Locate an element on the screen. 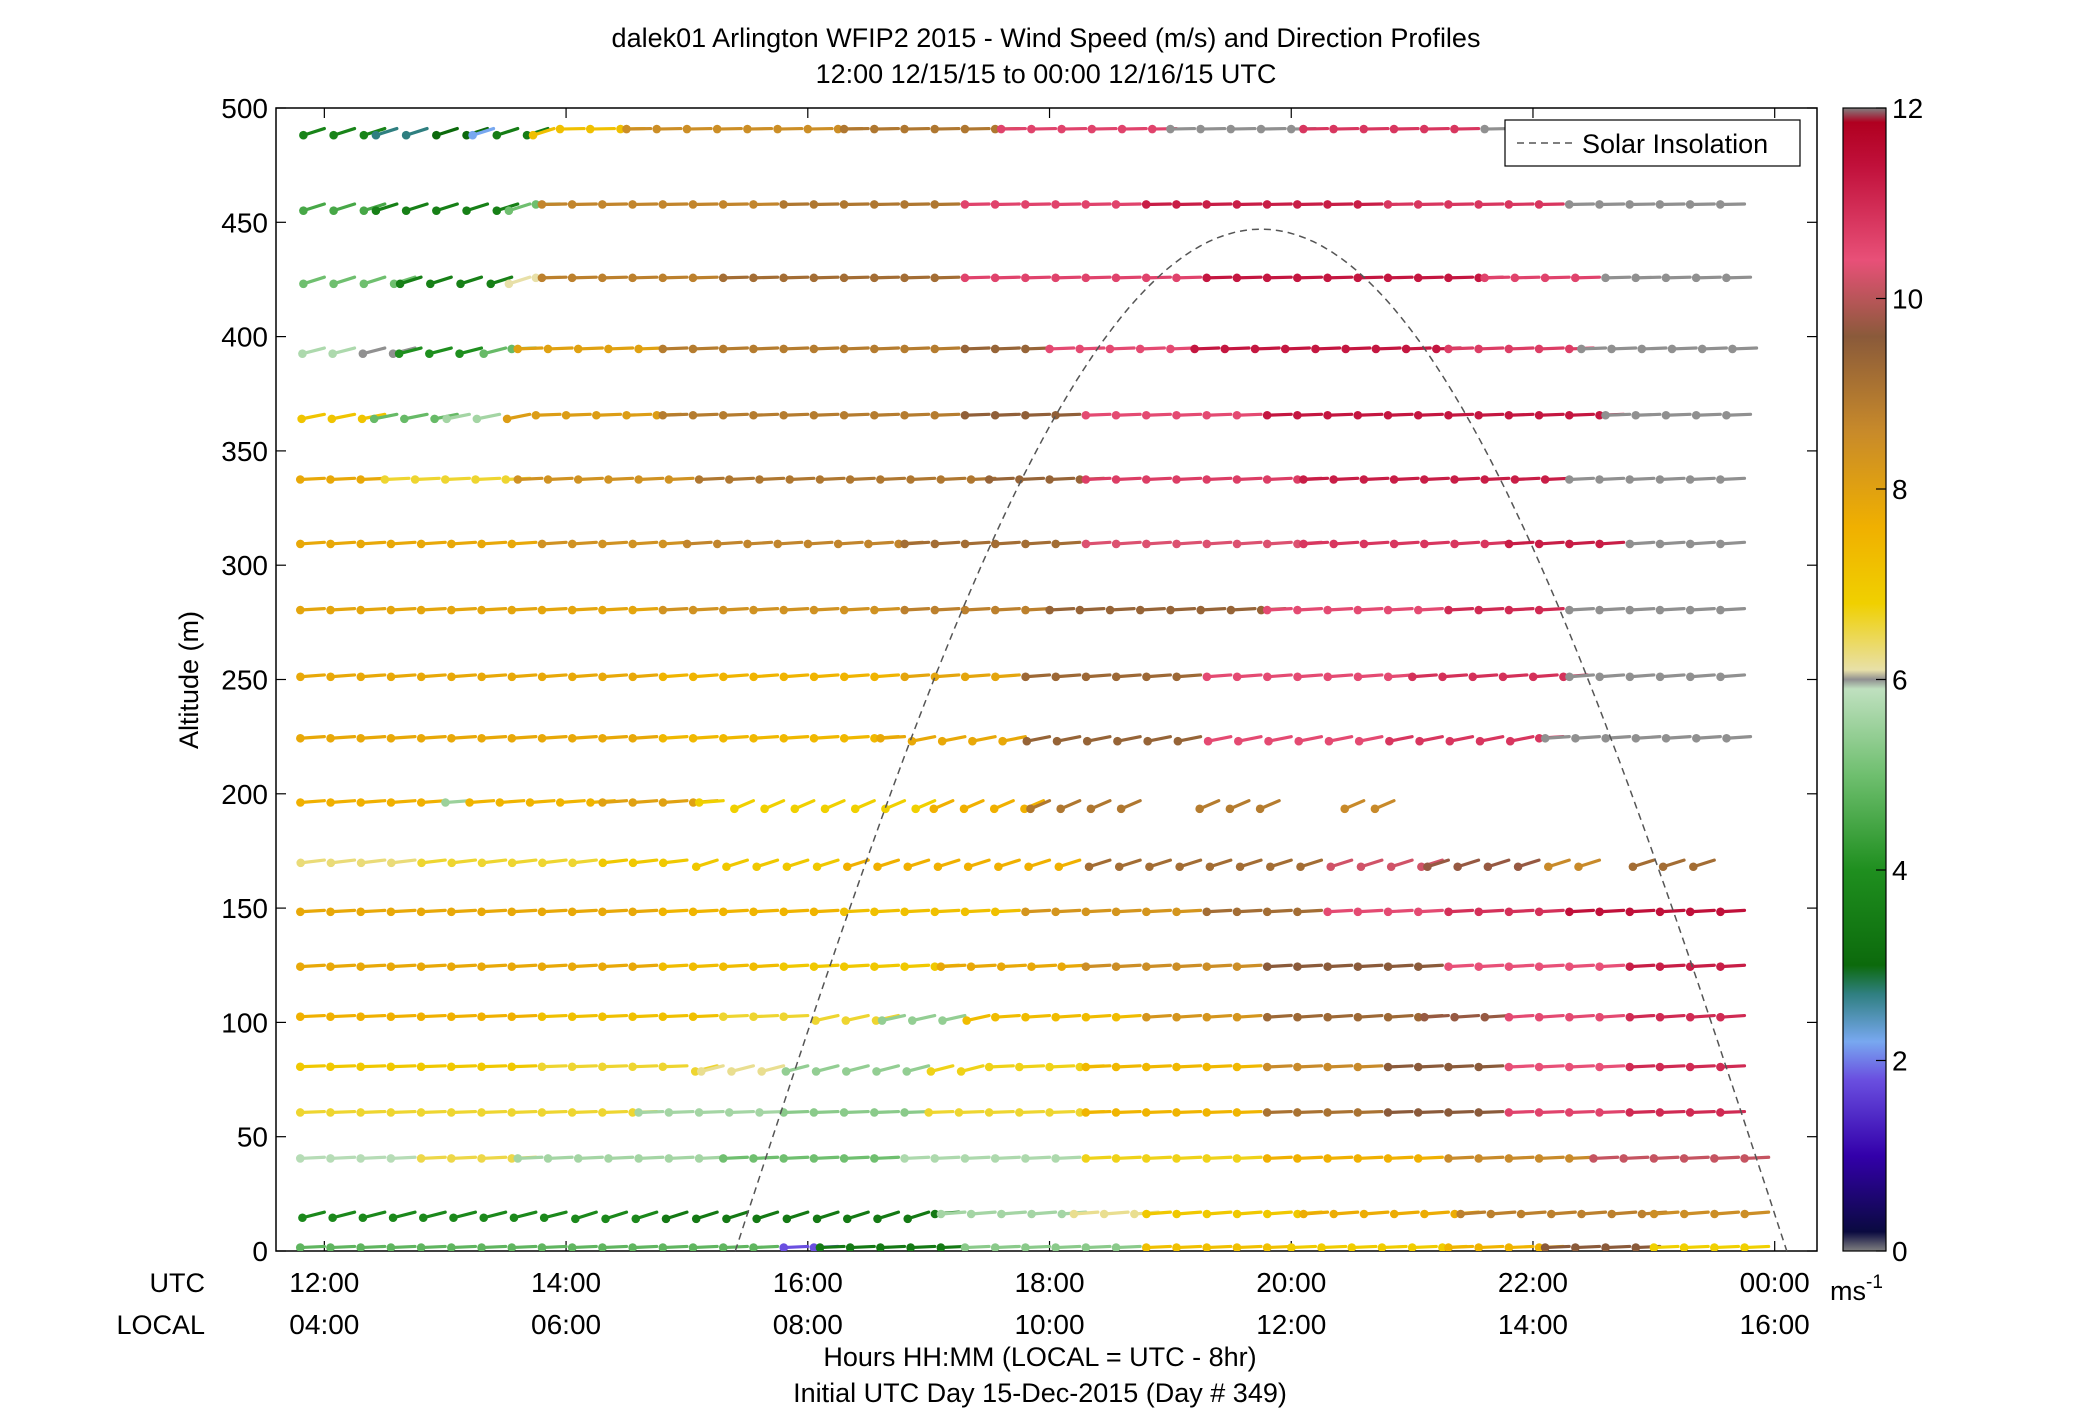 Image resolution: width=2099 pixels, height=1425 pixels. y-tick-label: 50 is located at coordinates (252, 1137).